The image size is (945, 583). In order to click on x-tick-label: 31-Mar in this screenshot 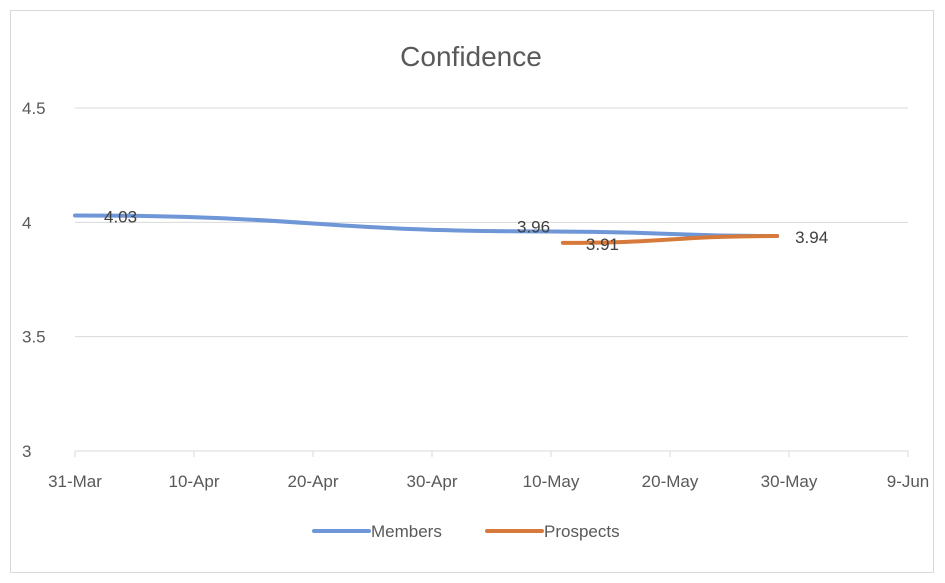, I will do `click(75, 481)`.